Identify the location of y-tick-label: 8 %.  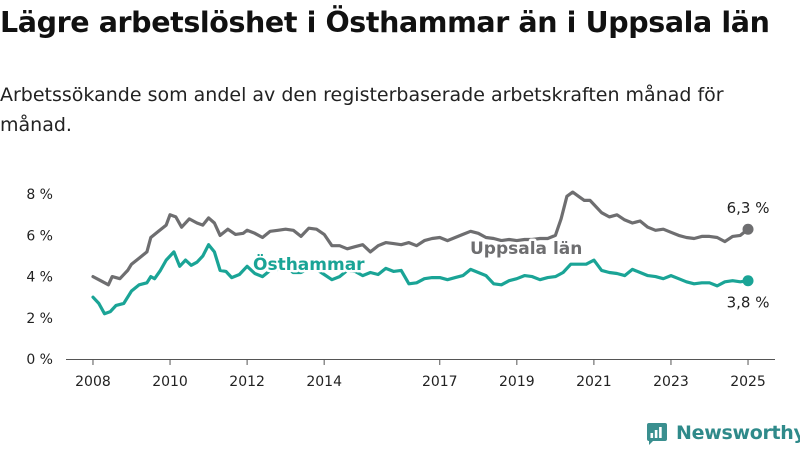
(39, 195).